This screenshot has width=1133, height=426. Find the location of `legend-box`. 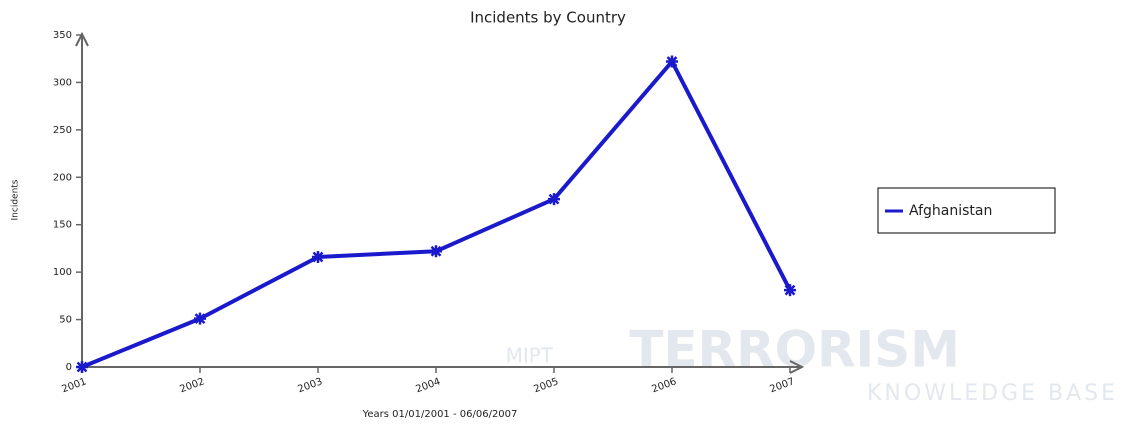

legend-box is located at coordinates (966, 210).